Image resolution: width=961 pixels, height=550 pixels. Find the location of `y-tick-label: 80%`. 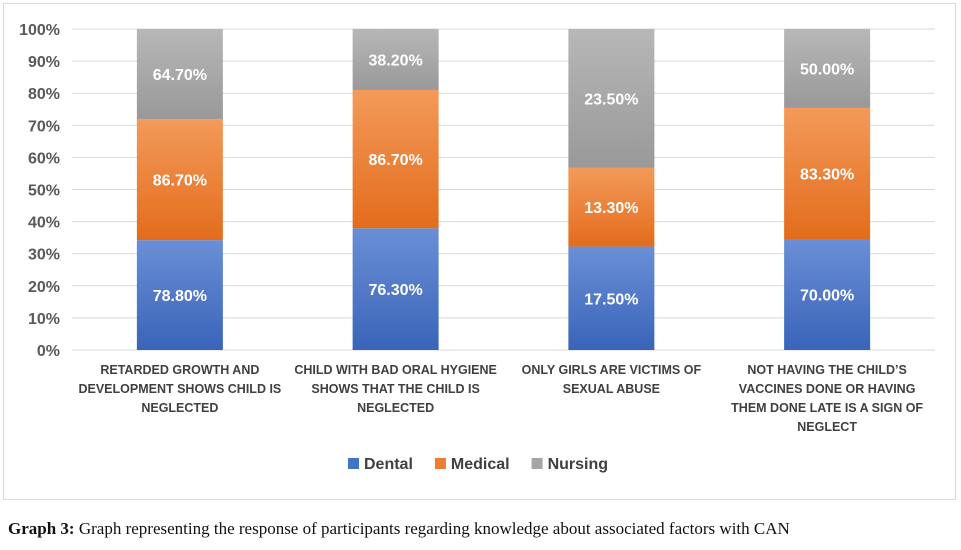

y-tick-label: 80% is located at coordinates (44, 94).